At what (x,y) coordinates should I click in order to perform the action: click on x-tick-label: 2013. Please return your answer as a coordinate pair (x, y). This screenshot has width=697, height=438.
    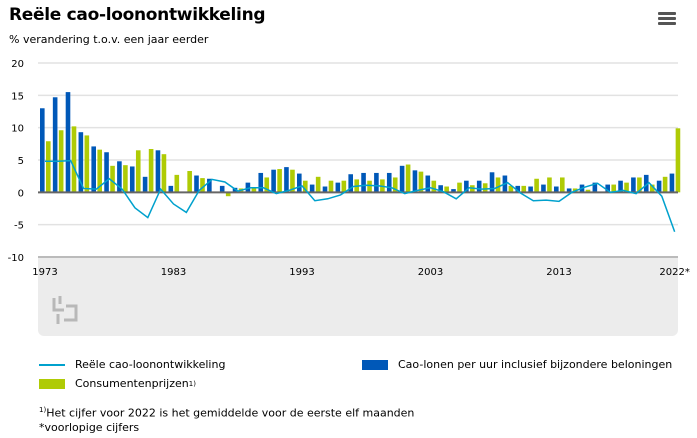
    Looking at the image, I should click on (558, 272).